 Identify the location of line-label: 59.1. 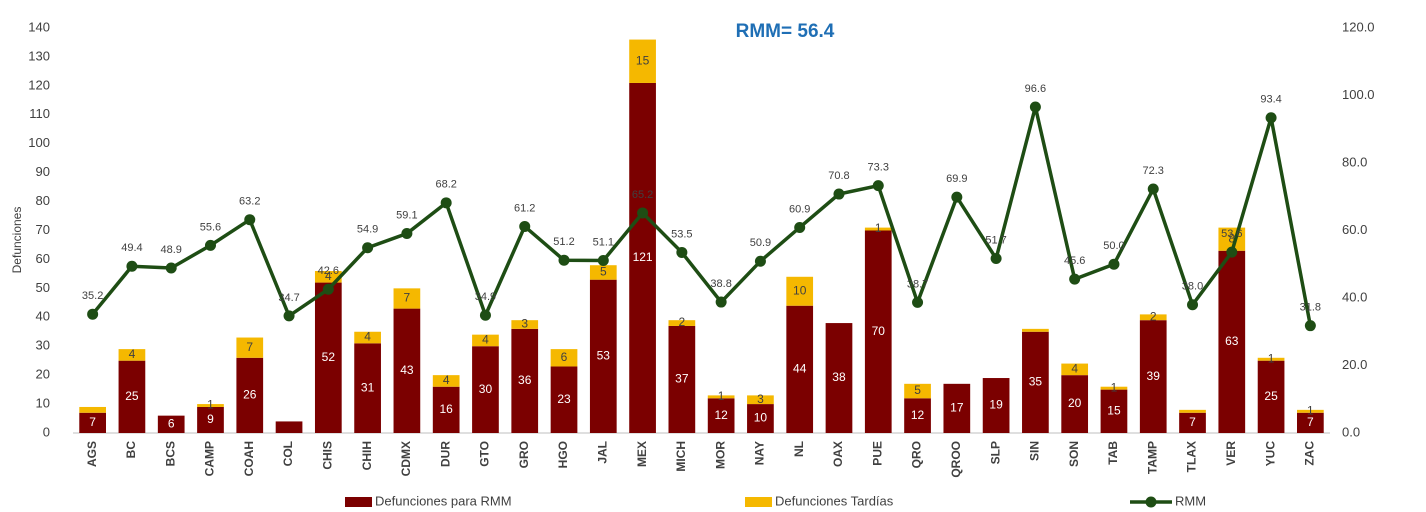
(406, 215).